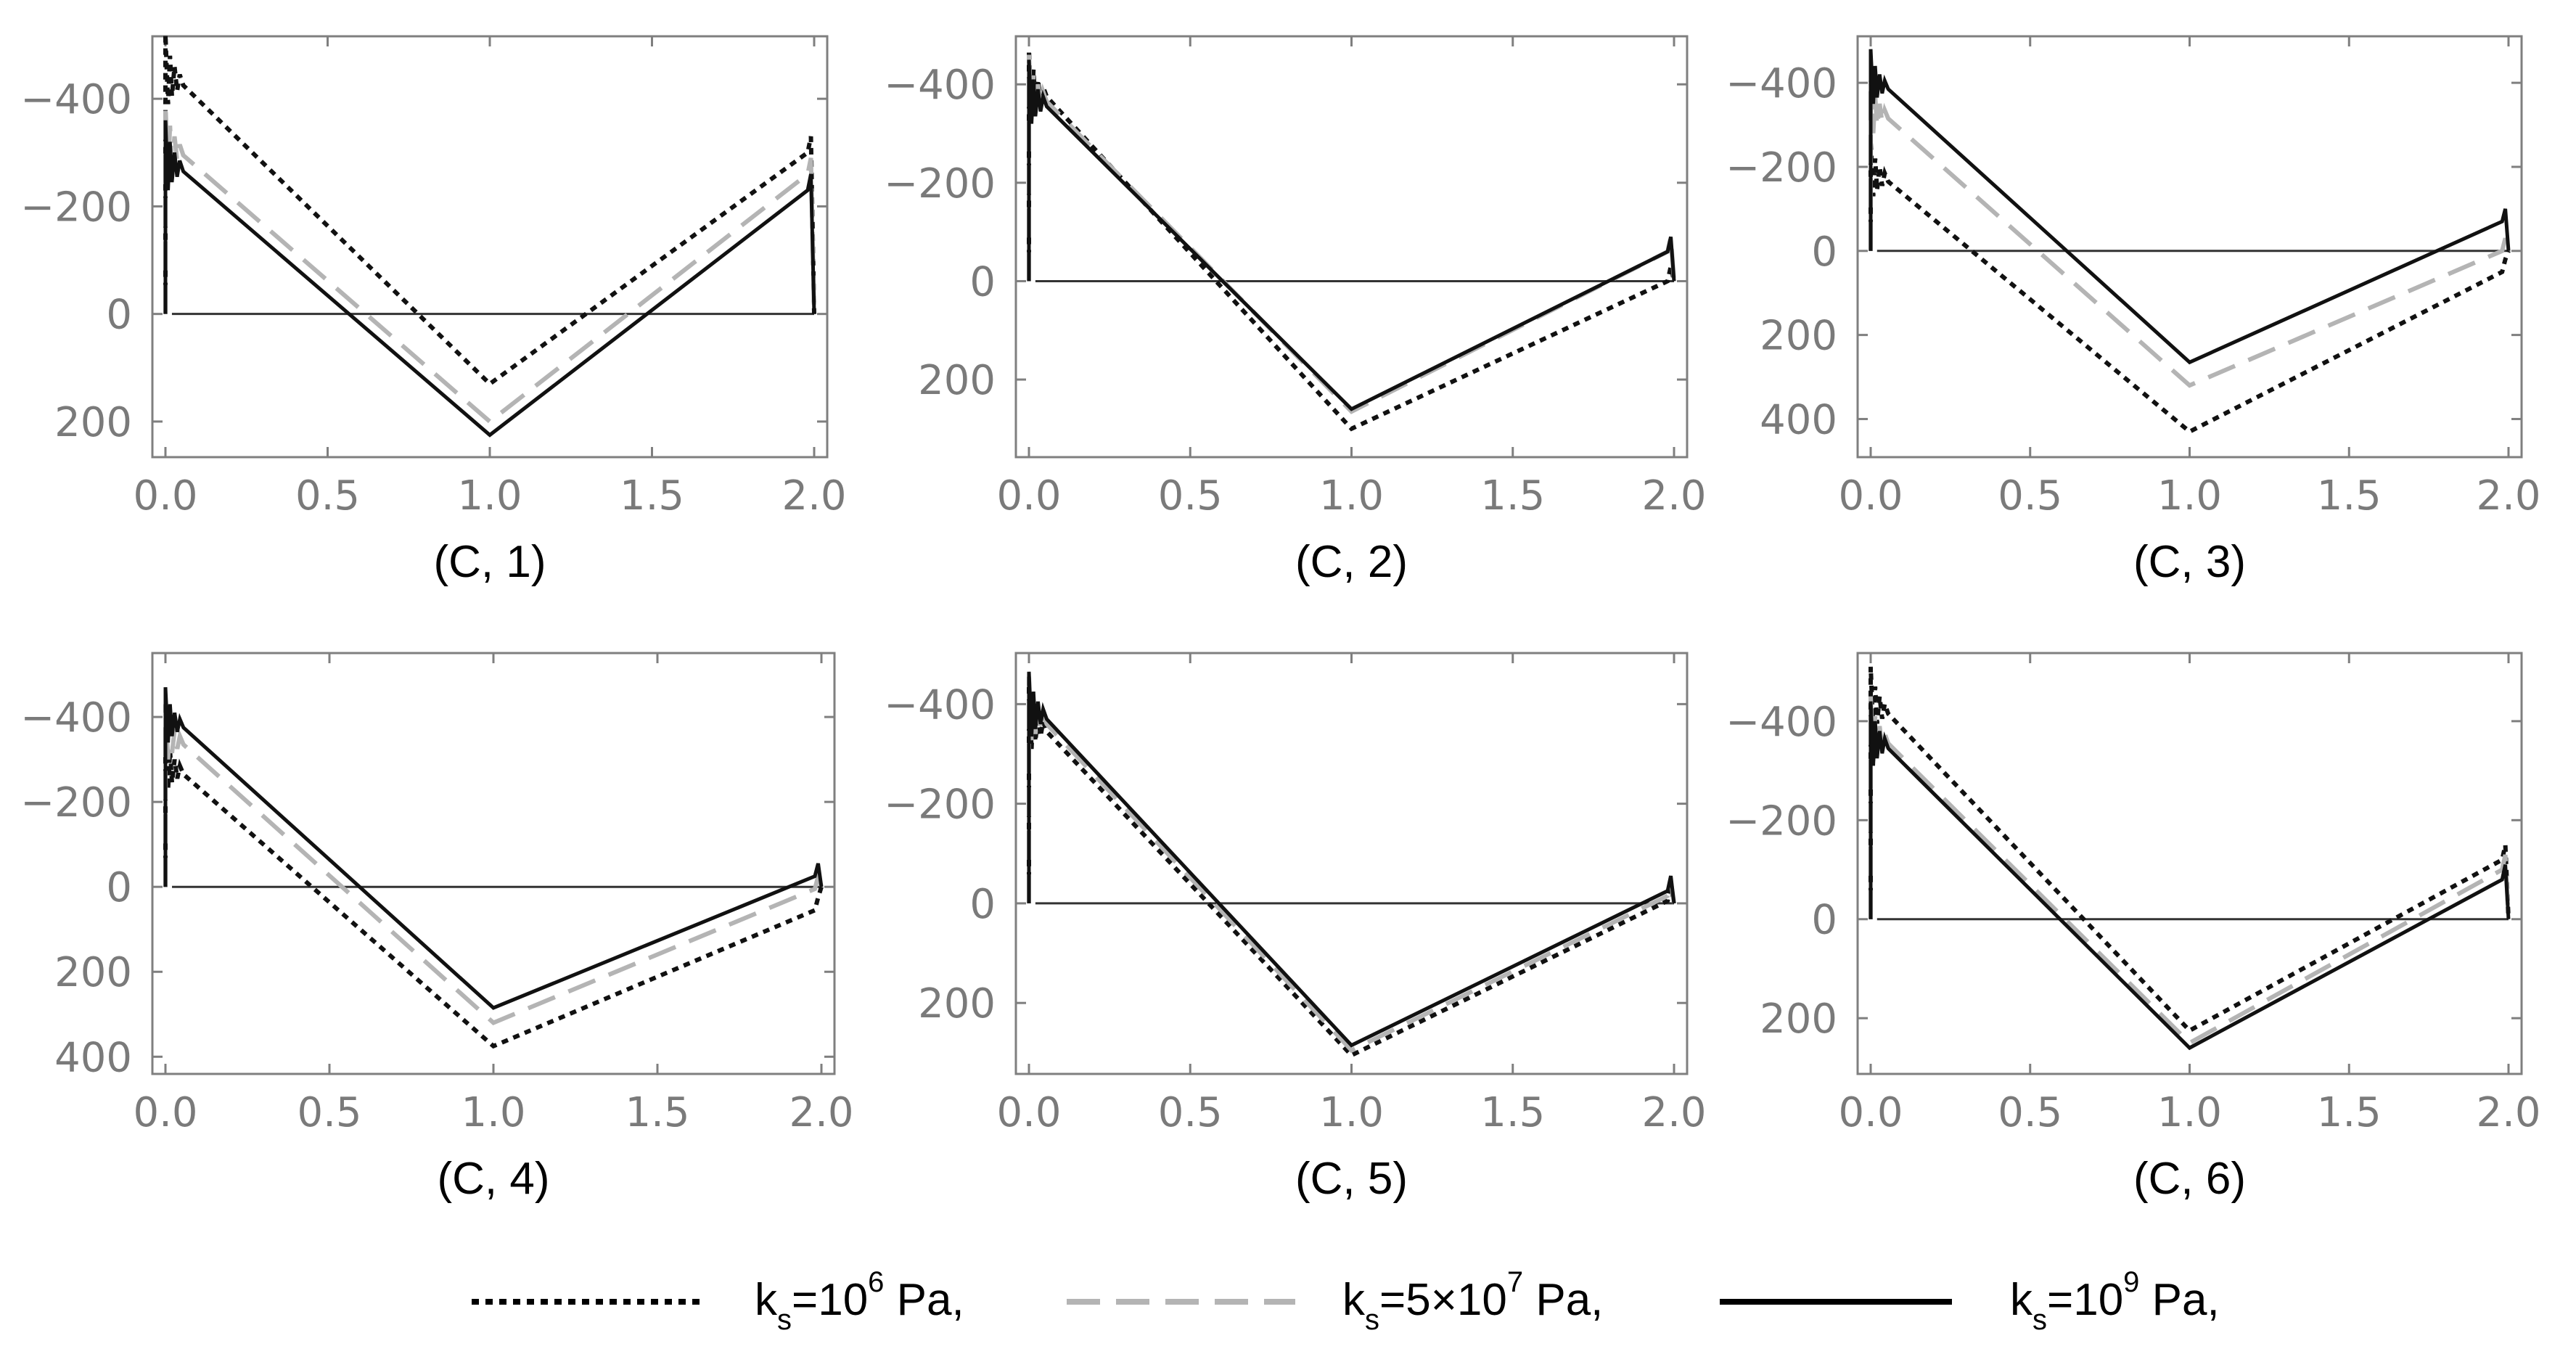  Describe the element at coordinates (2189, 1179) in the screenshot. I see `panel-caption: (C, 6)` at that location.